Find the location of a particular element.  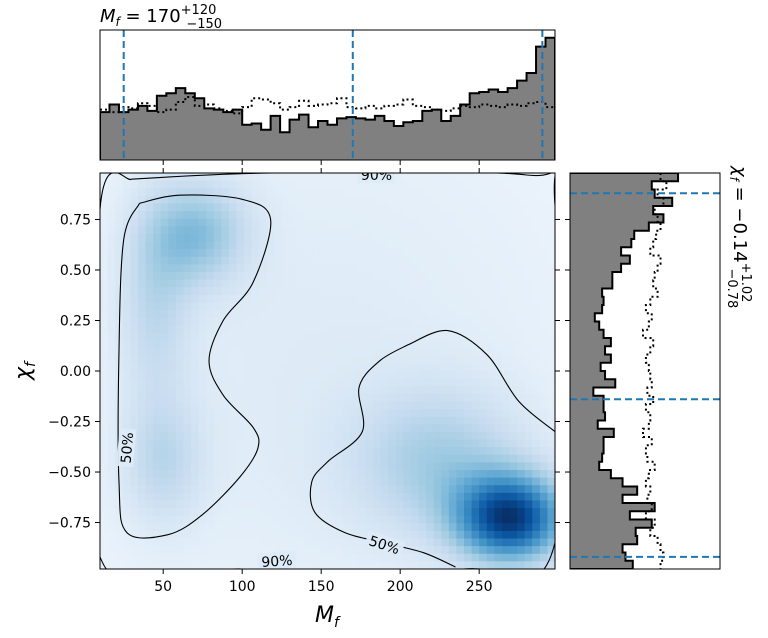

y-tick-label: 0.75 is located at coordinates (75, 220).